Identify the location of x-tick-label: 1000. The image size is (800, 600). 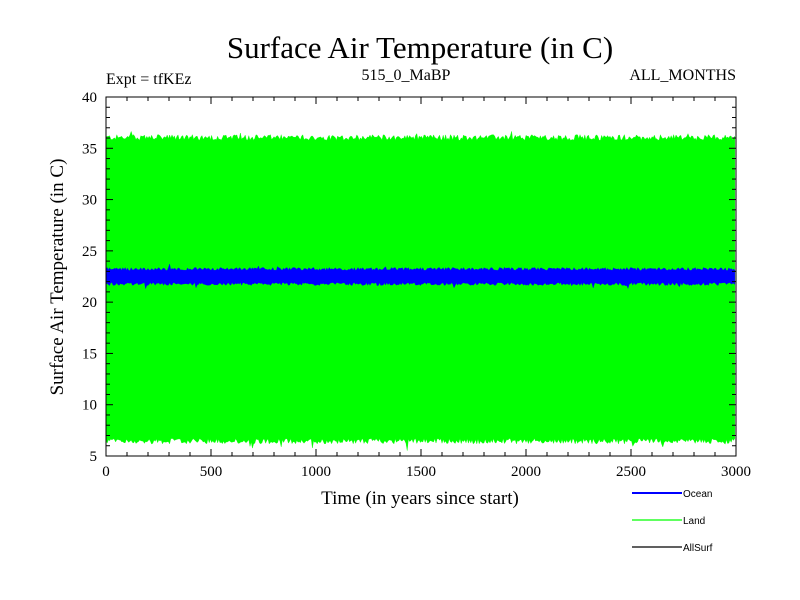
(316, 472).